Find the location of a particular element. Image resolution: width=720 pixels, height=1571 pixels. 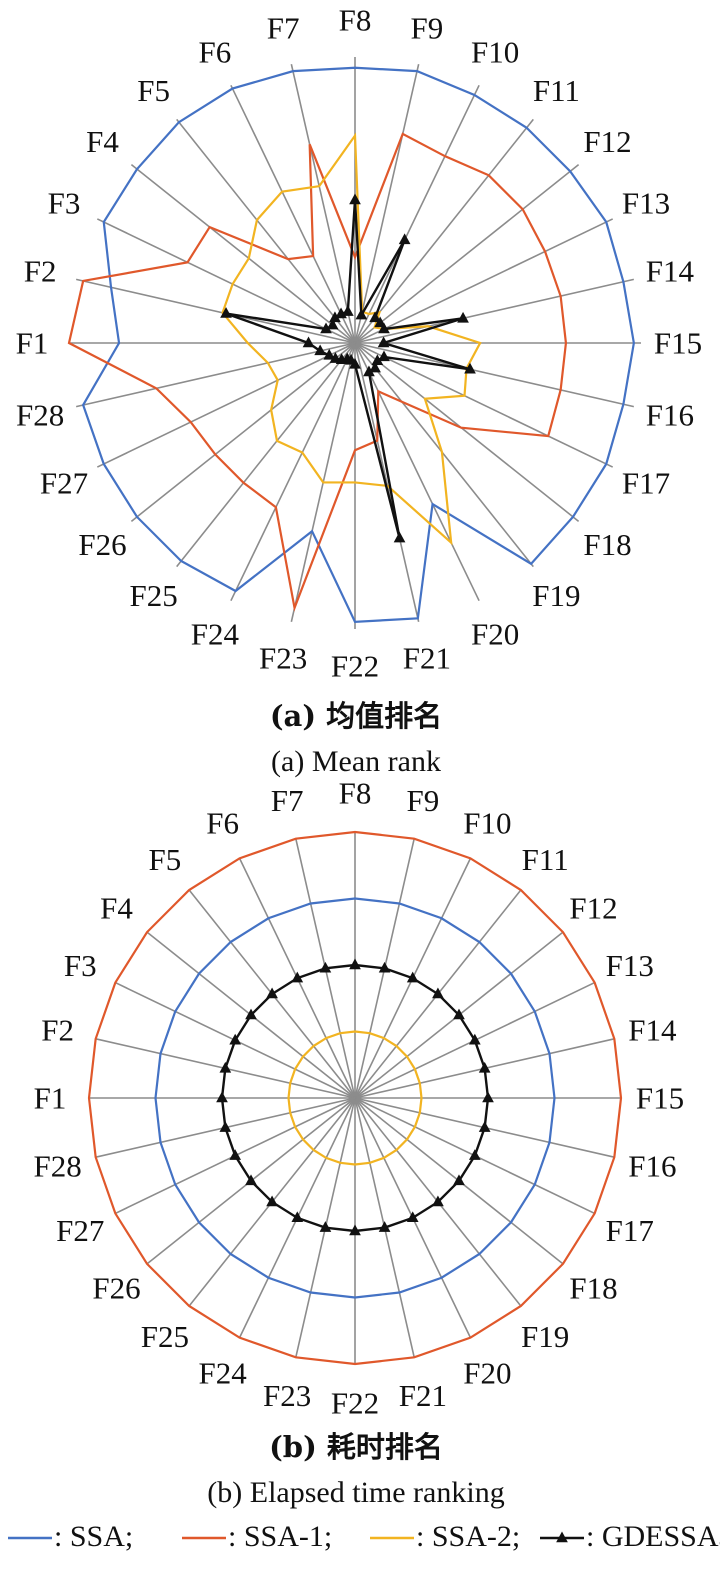

legend-item-ssa-1: : SSA-1; is located at coordinates (257, 1536).